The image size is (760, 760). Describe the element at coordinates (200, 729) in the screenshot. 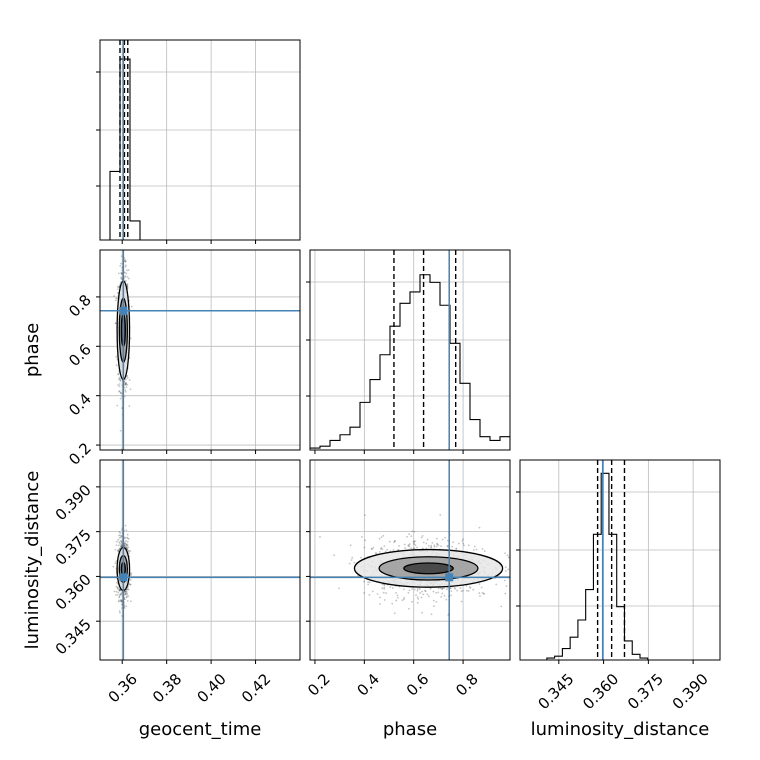

I see `axis-title-geocent_time: geocent_time` at that location.